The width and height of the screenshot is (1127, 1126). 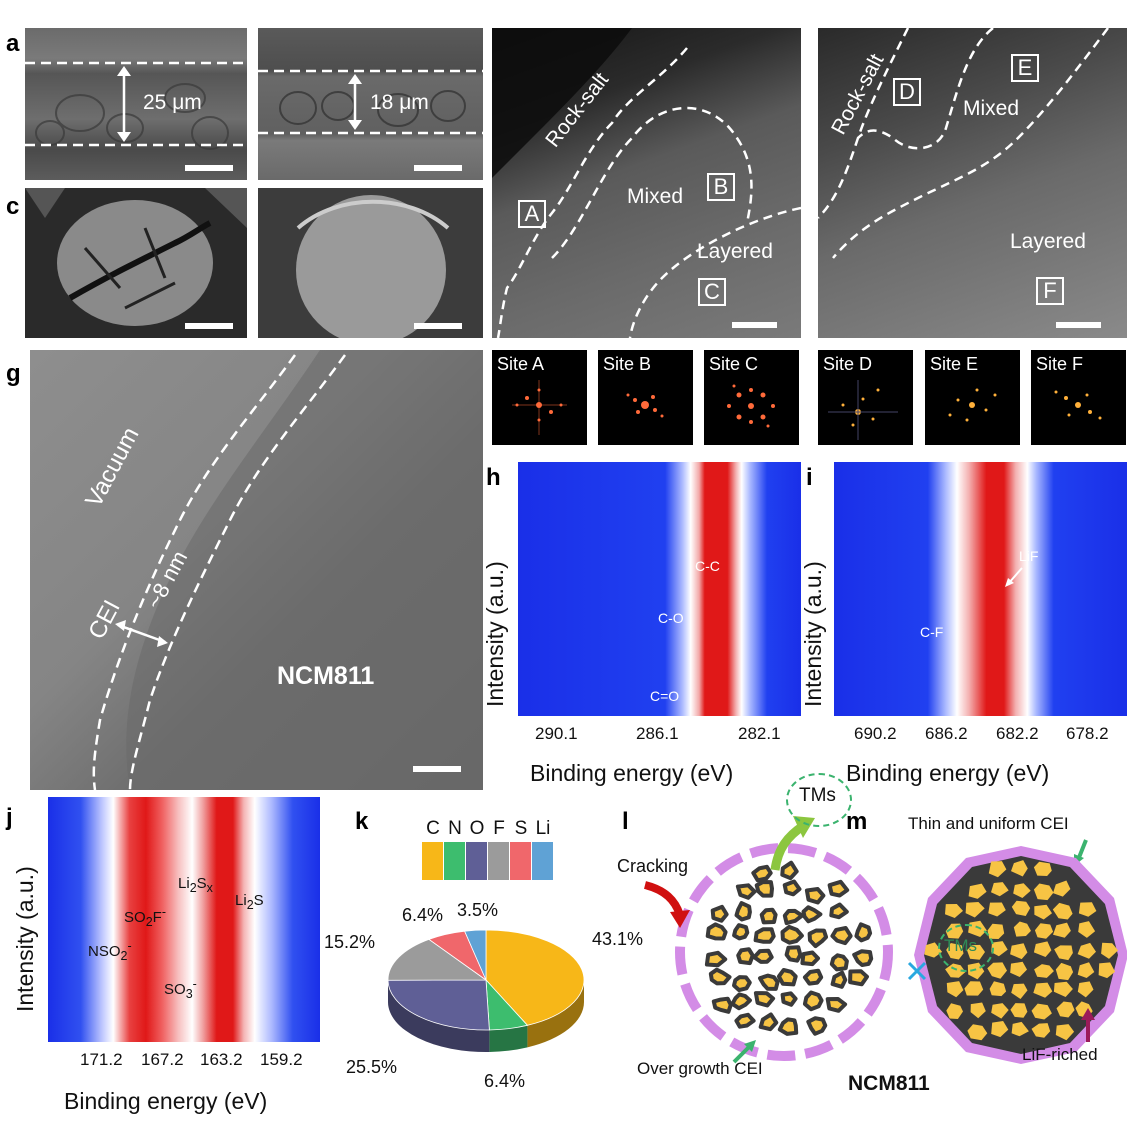 What do you see at coordinates (25, 939) in the screenshot?
I see `ylabel-j: Intensity (a.u.)` at bounding box center [25, 939].